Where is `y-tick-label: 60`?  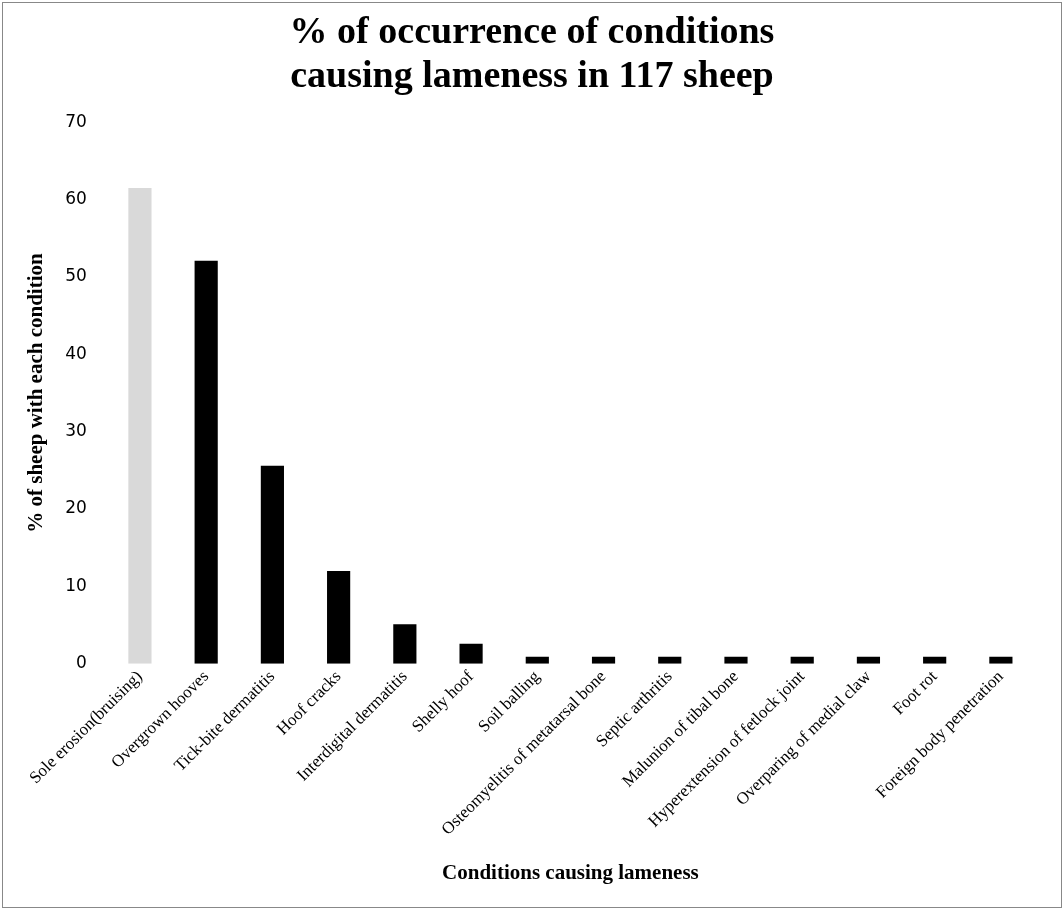
y-tick-label: 60 is located at coordinates (76, 197).